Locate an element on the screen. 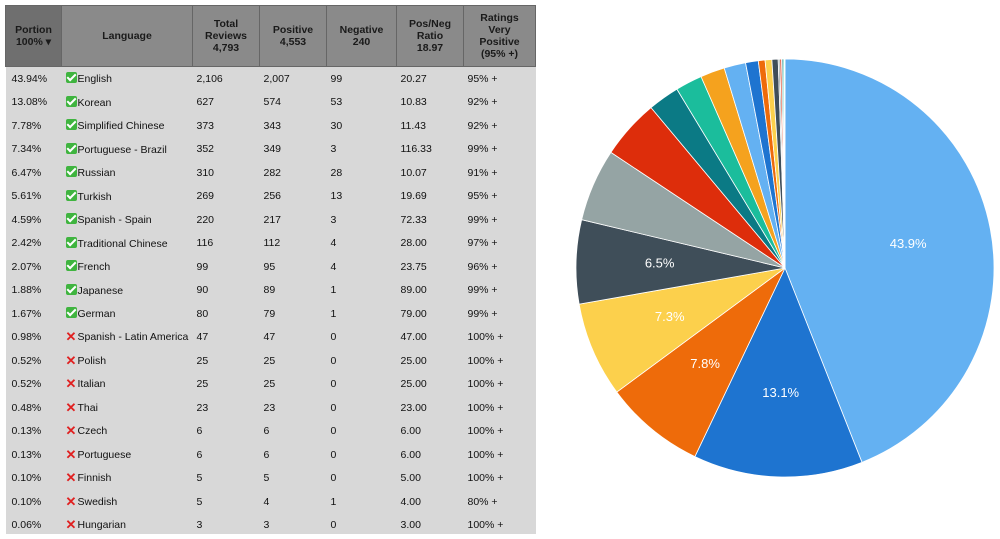  cell-total: 6 is located at coordinates (226, 455).